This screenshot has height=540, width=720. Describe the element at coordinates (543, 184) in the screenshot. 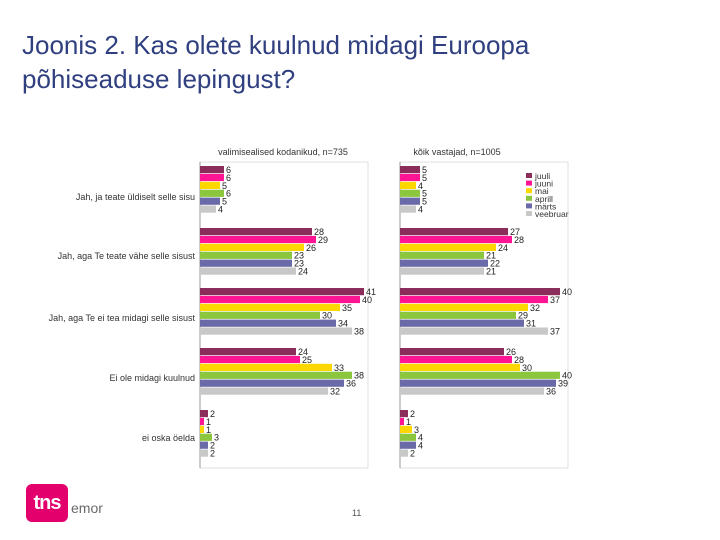

I see `legend-entry: juuni` at that location.